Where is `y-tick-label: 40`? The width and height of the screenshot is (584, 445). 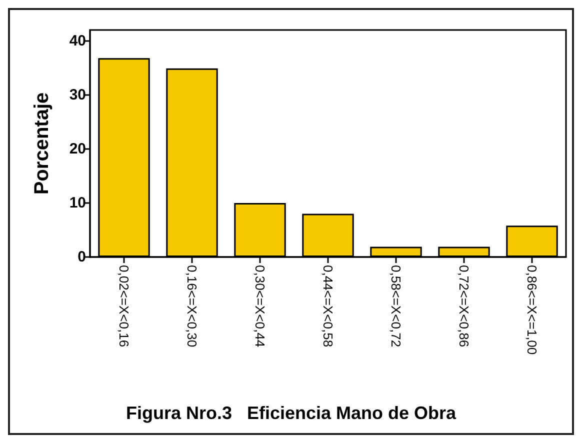
y-tick-label: 40 is located at coordinates (77, 41).